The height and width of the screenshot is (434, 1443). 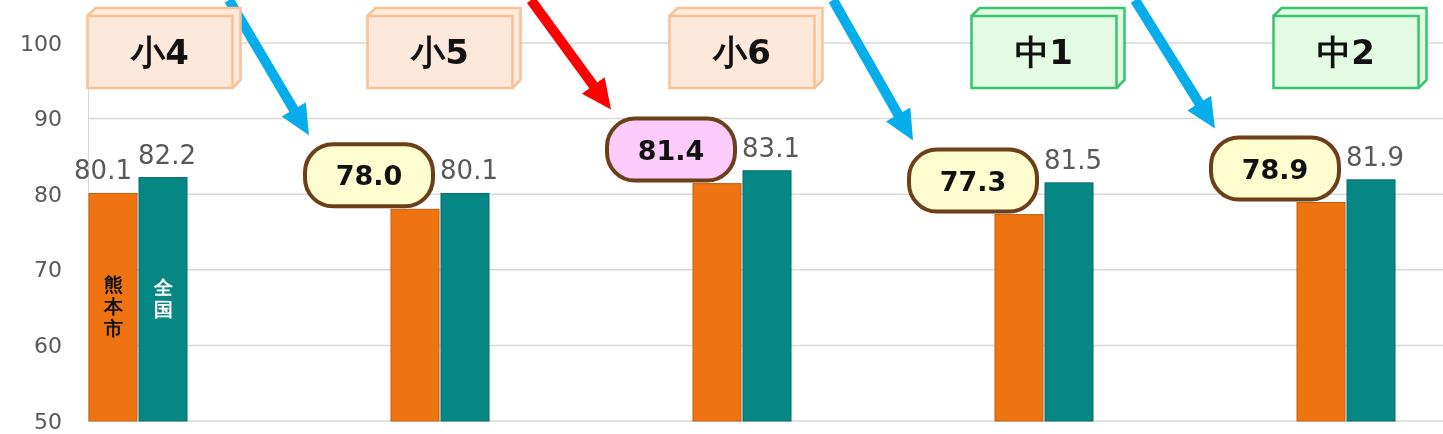 What do you see at coordinates (1375, 156) in the screenshot?
I see `data-label: 81.9` at bounding box center [1375, 156].